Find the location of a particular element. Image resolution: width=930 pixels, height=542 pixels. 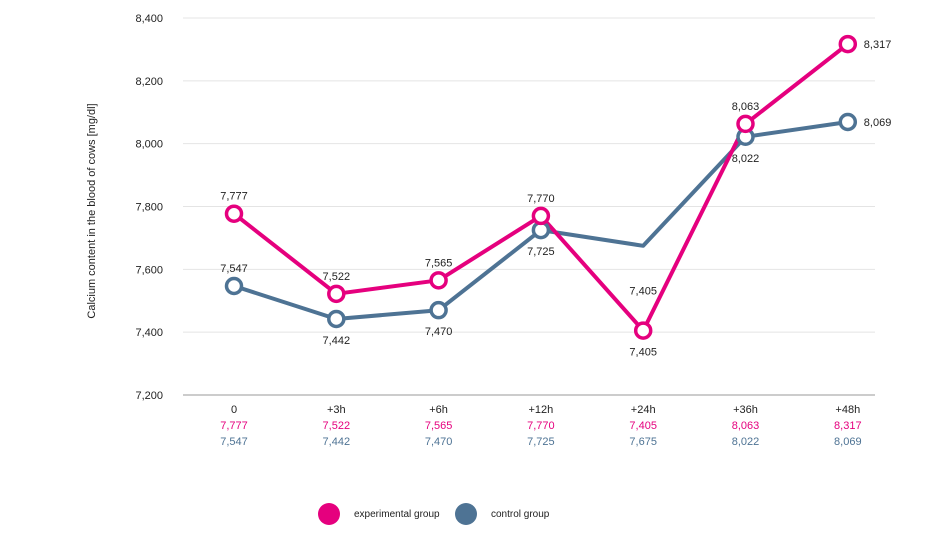

legend-experimental-label: experimental group is located at coordinates (397, 514).